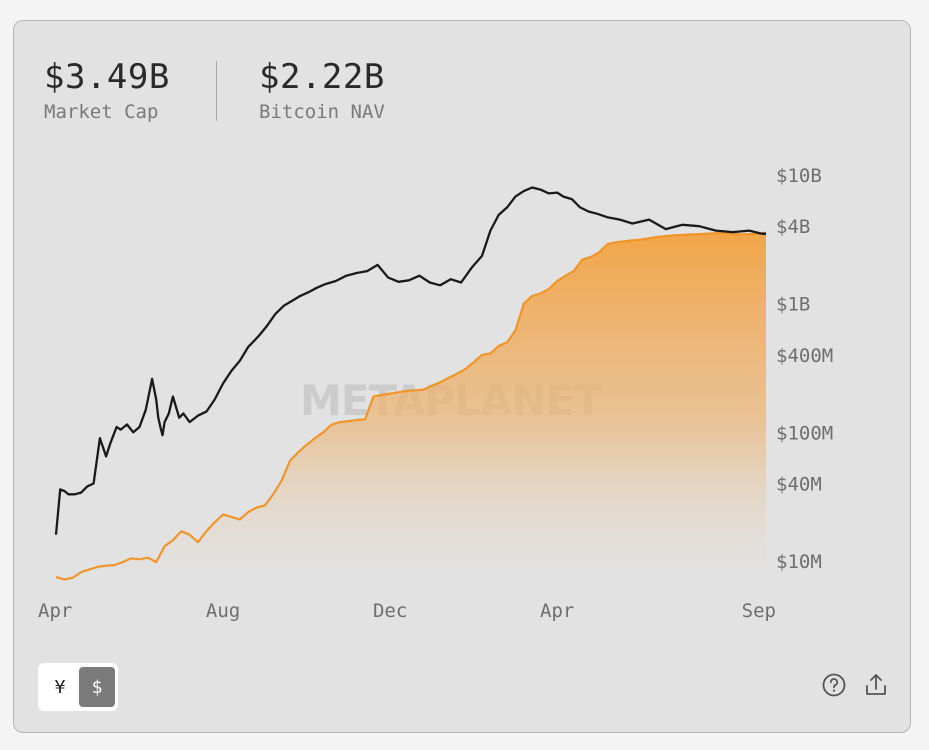 This screenshot has height=750, width=929. Describe the element at coordinates (107, 77) in the screenshot. I see `market-cap-value: $3.49B` at that location.